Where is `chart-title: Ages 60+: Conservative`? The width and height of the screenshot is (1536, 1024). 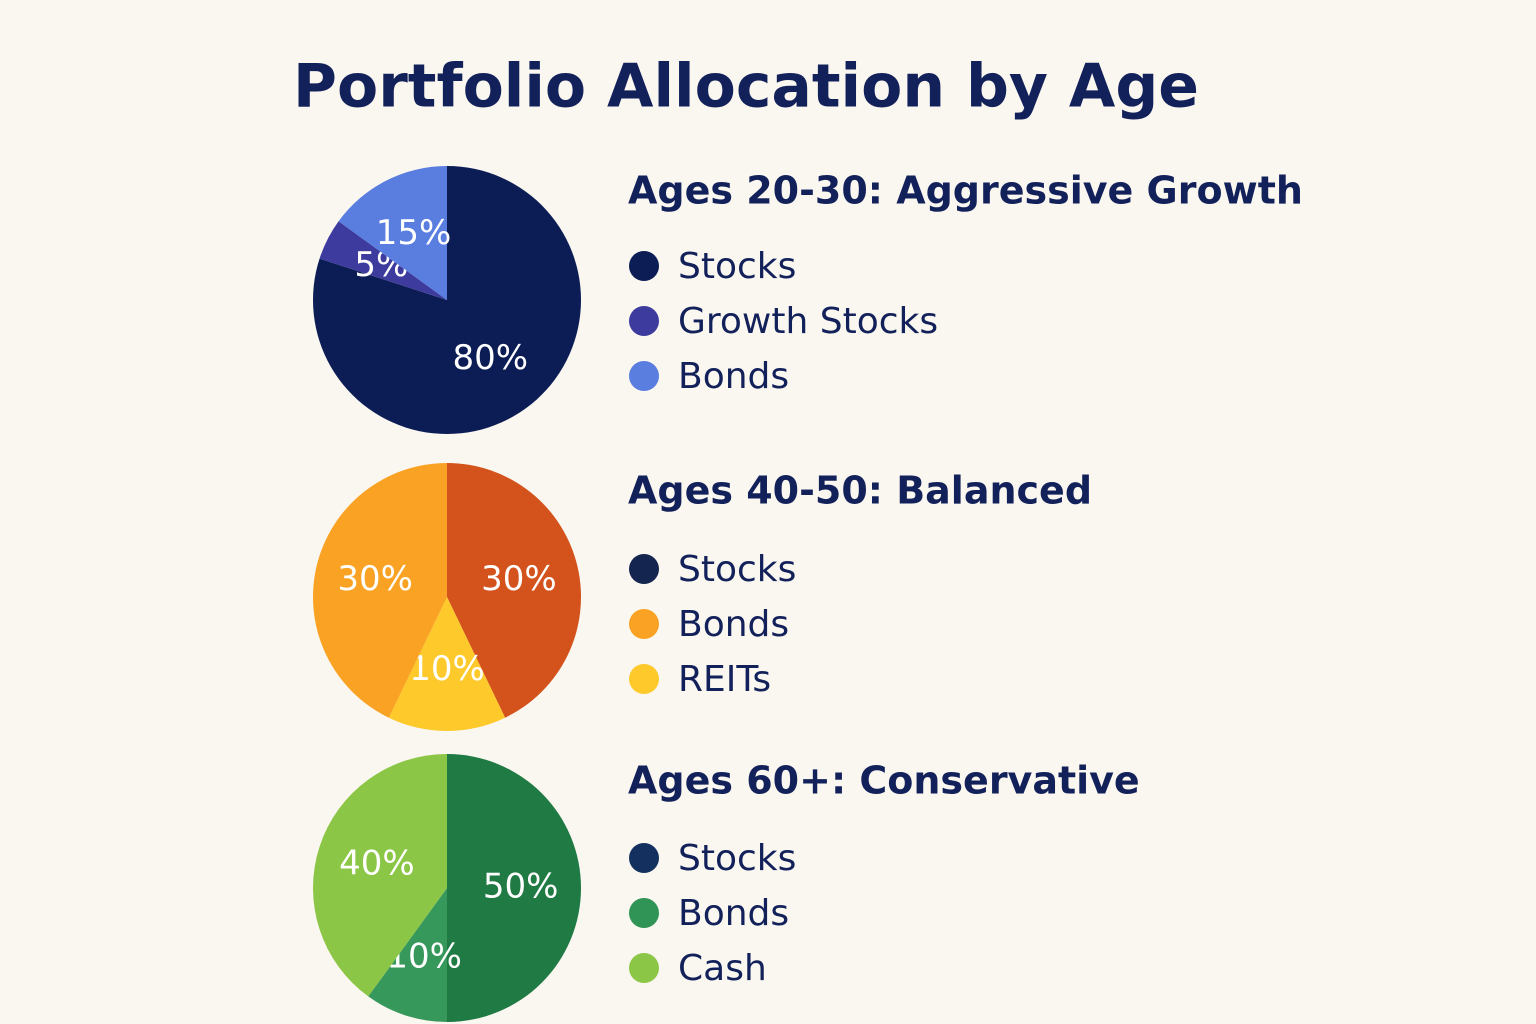
chart-title: Ages 60+: Conservative is located at coordinates (884, 781).